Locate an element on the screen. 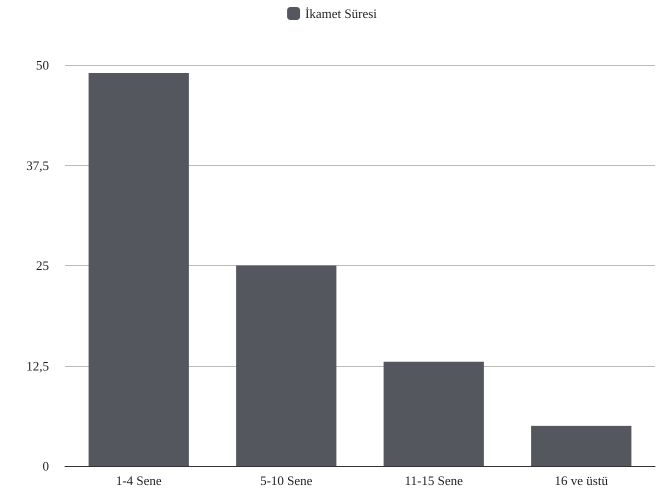  y-tick-label: 37,5 is located at coordinates (37, 165).